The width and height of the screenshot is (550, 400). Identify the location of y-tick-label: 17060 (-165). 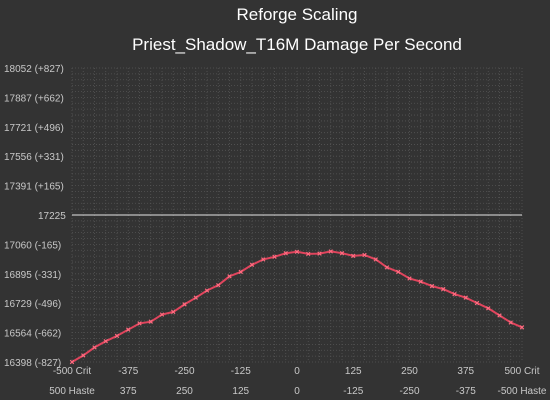
(32, 245).